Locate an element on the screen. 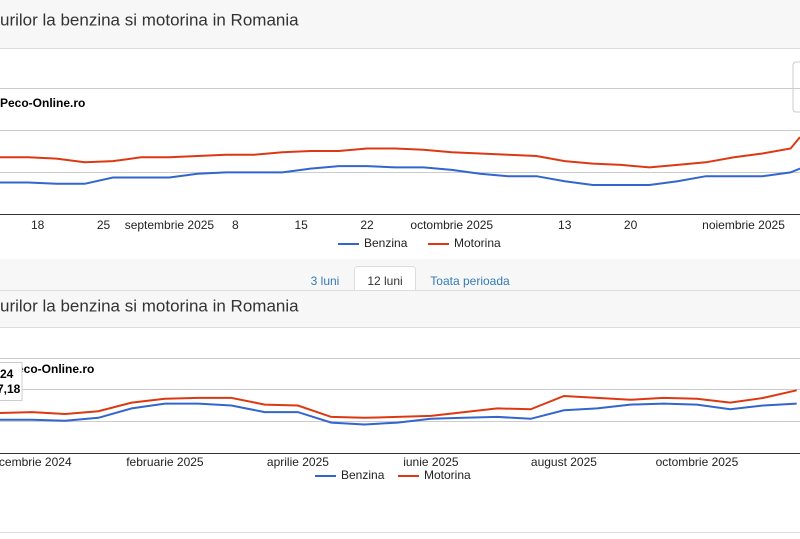  x-tick-label: 15 is located at coordinates (301, 225).